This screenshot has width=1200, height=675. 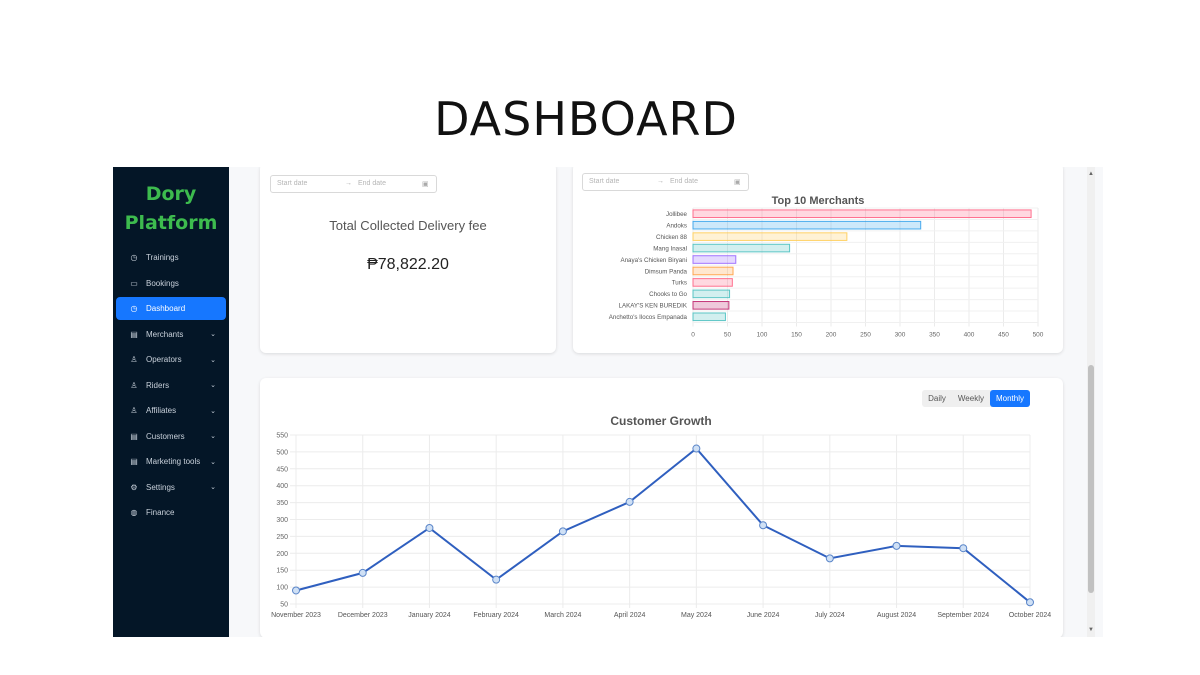 What do you see at coordinates (1091, 630) in the screenshot?
I see `scroll-down-icon: ▼` at bounding box center [1091, 630].